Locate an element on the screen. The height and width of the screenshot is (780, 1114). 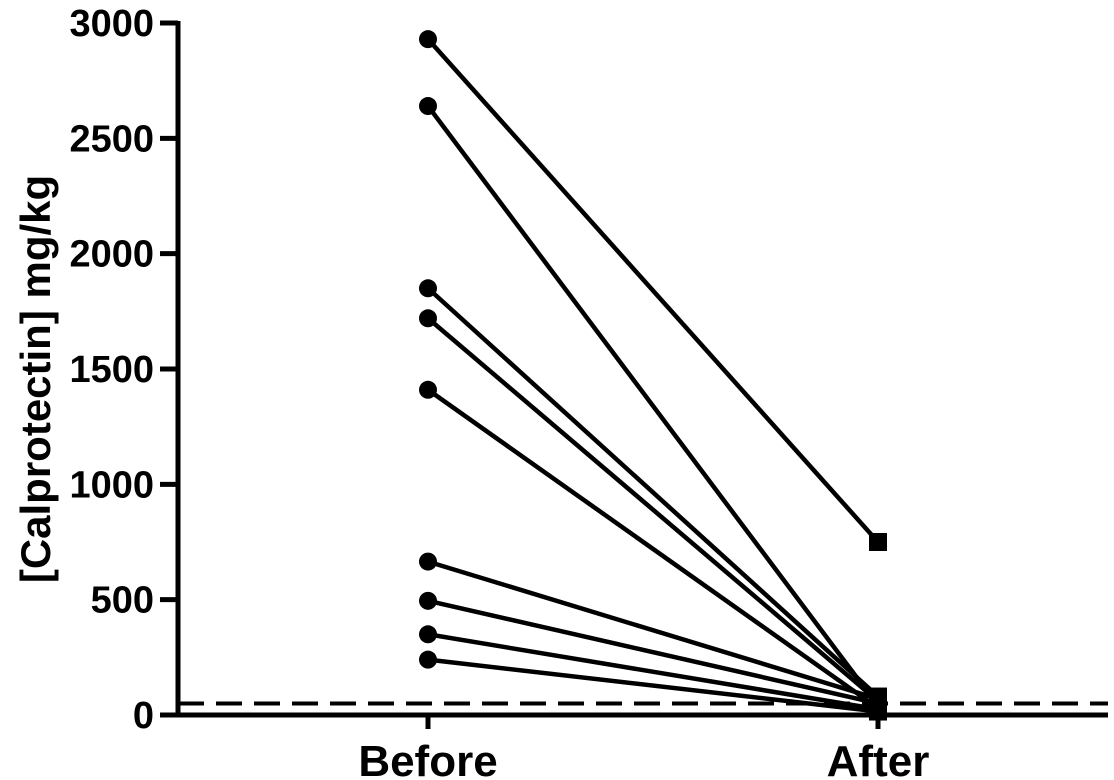
y-tick-label: 2500 is located at coordinates (111, 139).